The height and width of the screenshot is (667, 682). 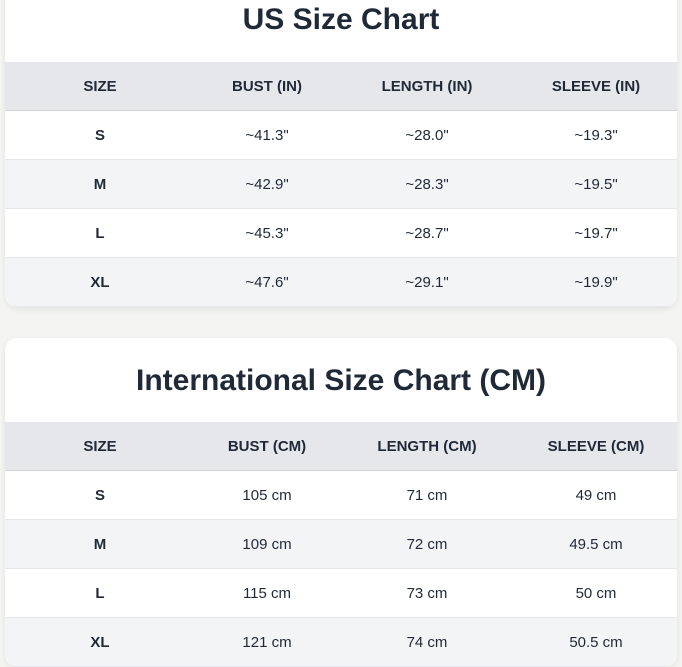 What do you see at coordinates (596, 135) in the screenshot?
I see `cell-sleeve: ~19.3"` at bounding box center [596, 135].